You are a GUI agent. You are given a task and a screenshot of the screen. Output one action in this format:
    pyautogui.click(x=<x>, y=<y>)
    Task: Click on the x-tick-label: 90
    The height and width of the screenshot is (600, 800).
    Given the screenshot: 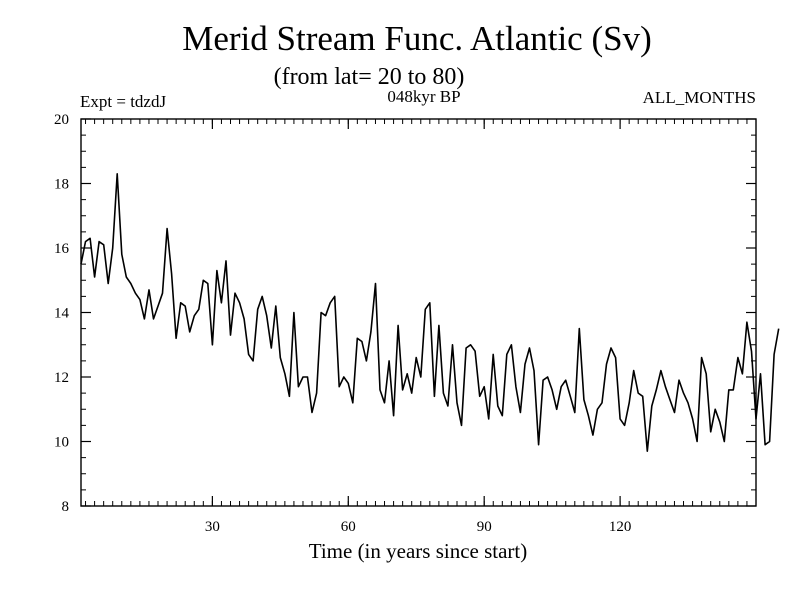 What is the action you would take?
    pyautogui.click(x=484, y=527)
    